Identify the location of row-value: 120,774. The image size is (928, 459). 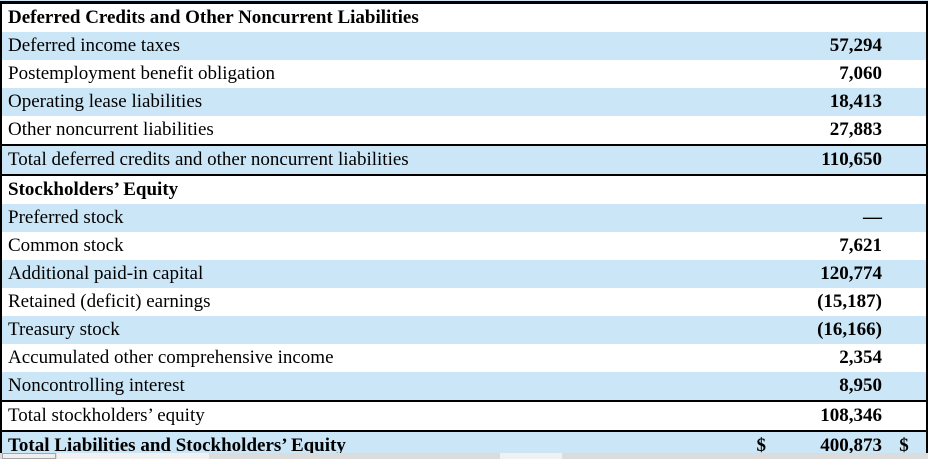
(851, 273).